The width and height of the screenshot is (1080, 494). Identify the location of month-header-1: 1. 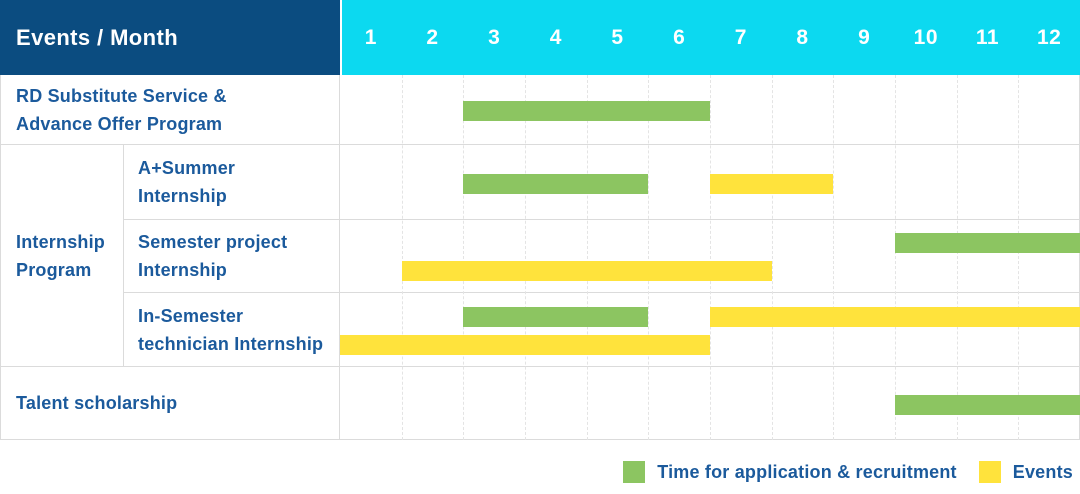
(370, 37).